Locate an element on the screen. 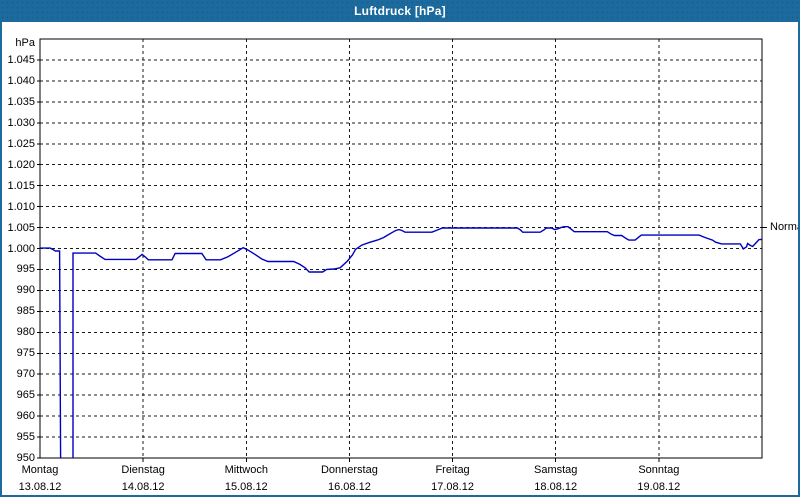 This screenshot has height=500, width=800. window-title: Luftdruck [hPa] is located at coordinates (400, 11).